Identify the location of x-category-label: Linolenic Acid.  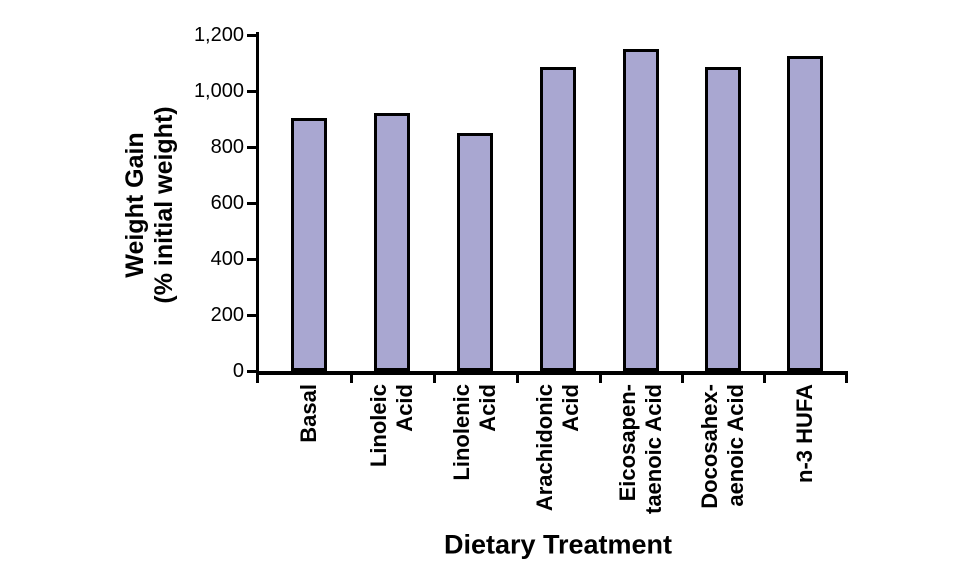
(474, 432).